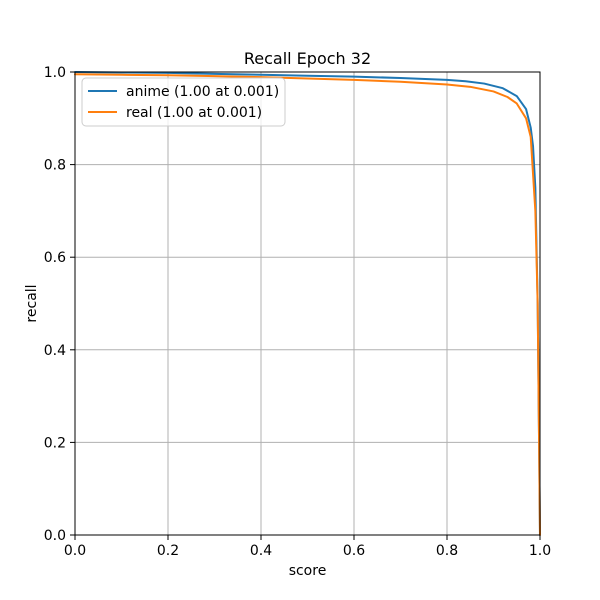 This screenshot has width=600, height=600. I want to click on x-tick-label: 0.2, so click(168, 551).